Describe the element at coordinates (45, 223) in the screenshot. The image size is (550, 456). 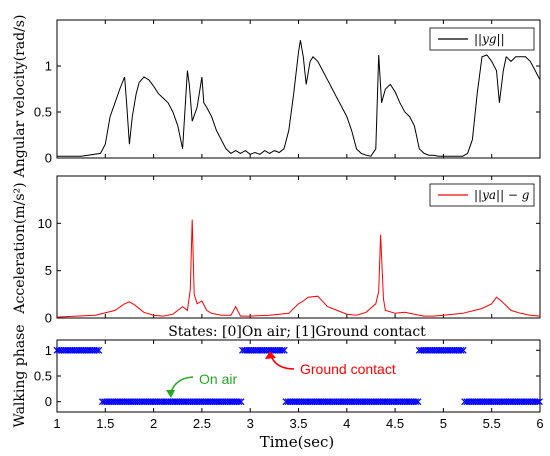
I see `accel-ytick-label-2: 10` at that location.